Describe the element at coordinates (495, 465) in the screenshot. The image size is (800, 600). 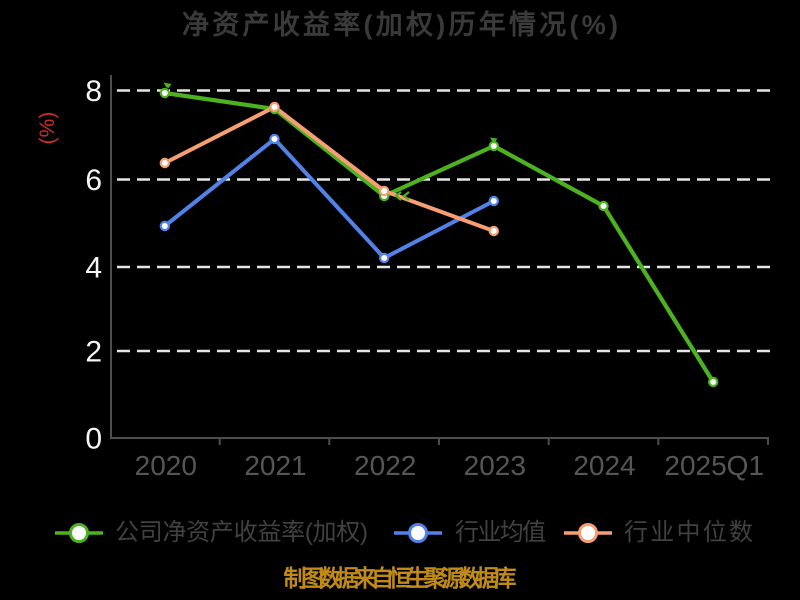
I see `svg-text: 2023` at that location.